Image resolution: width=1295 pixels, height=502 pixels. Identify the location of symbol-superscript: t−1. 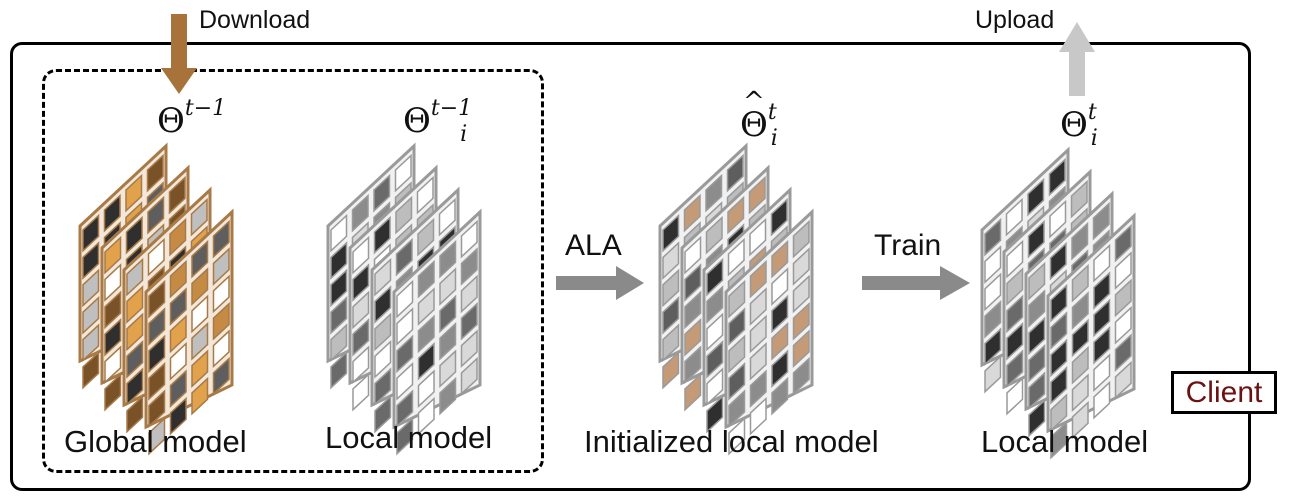
(451, 108).